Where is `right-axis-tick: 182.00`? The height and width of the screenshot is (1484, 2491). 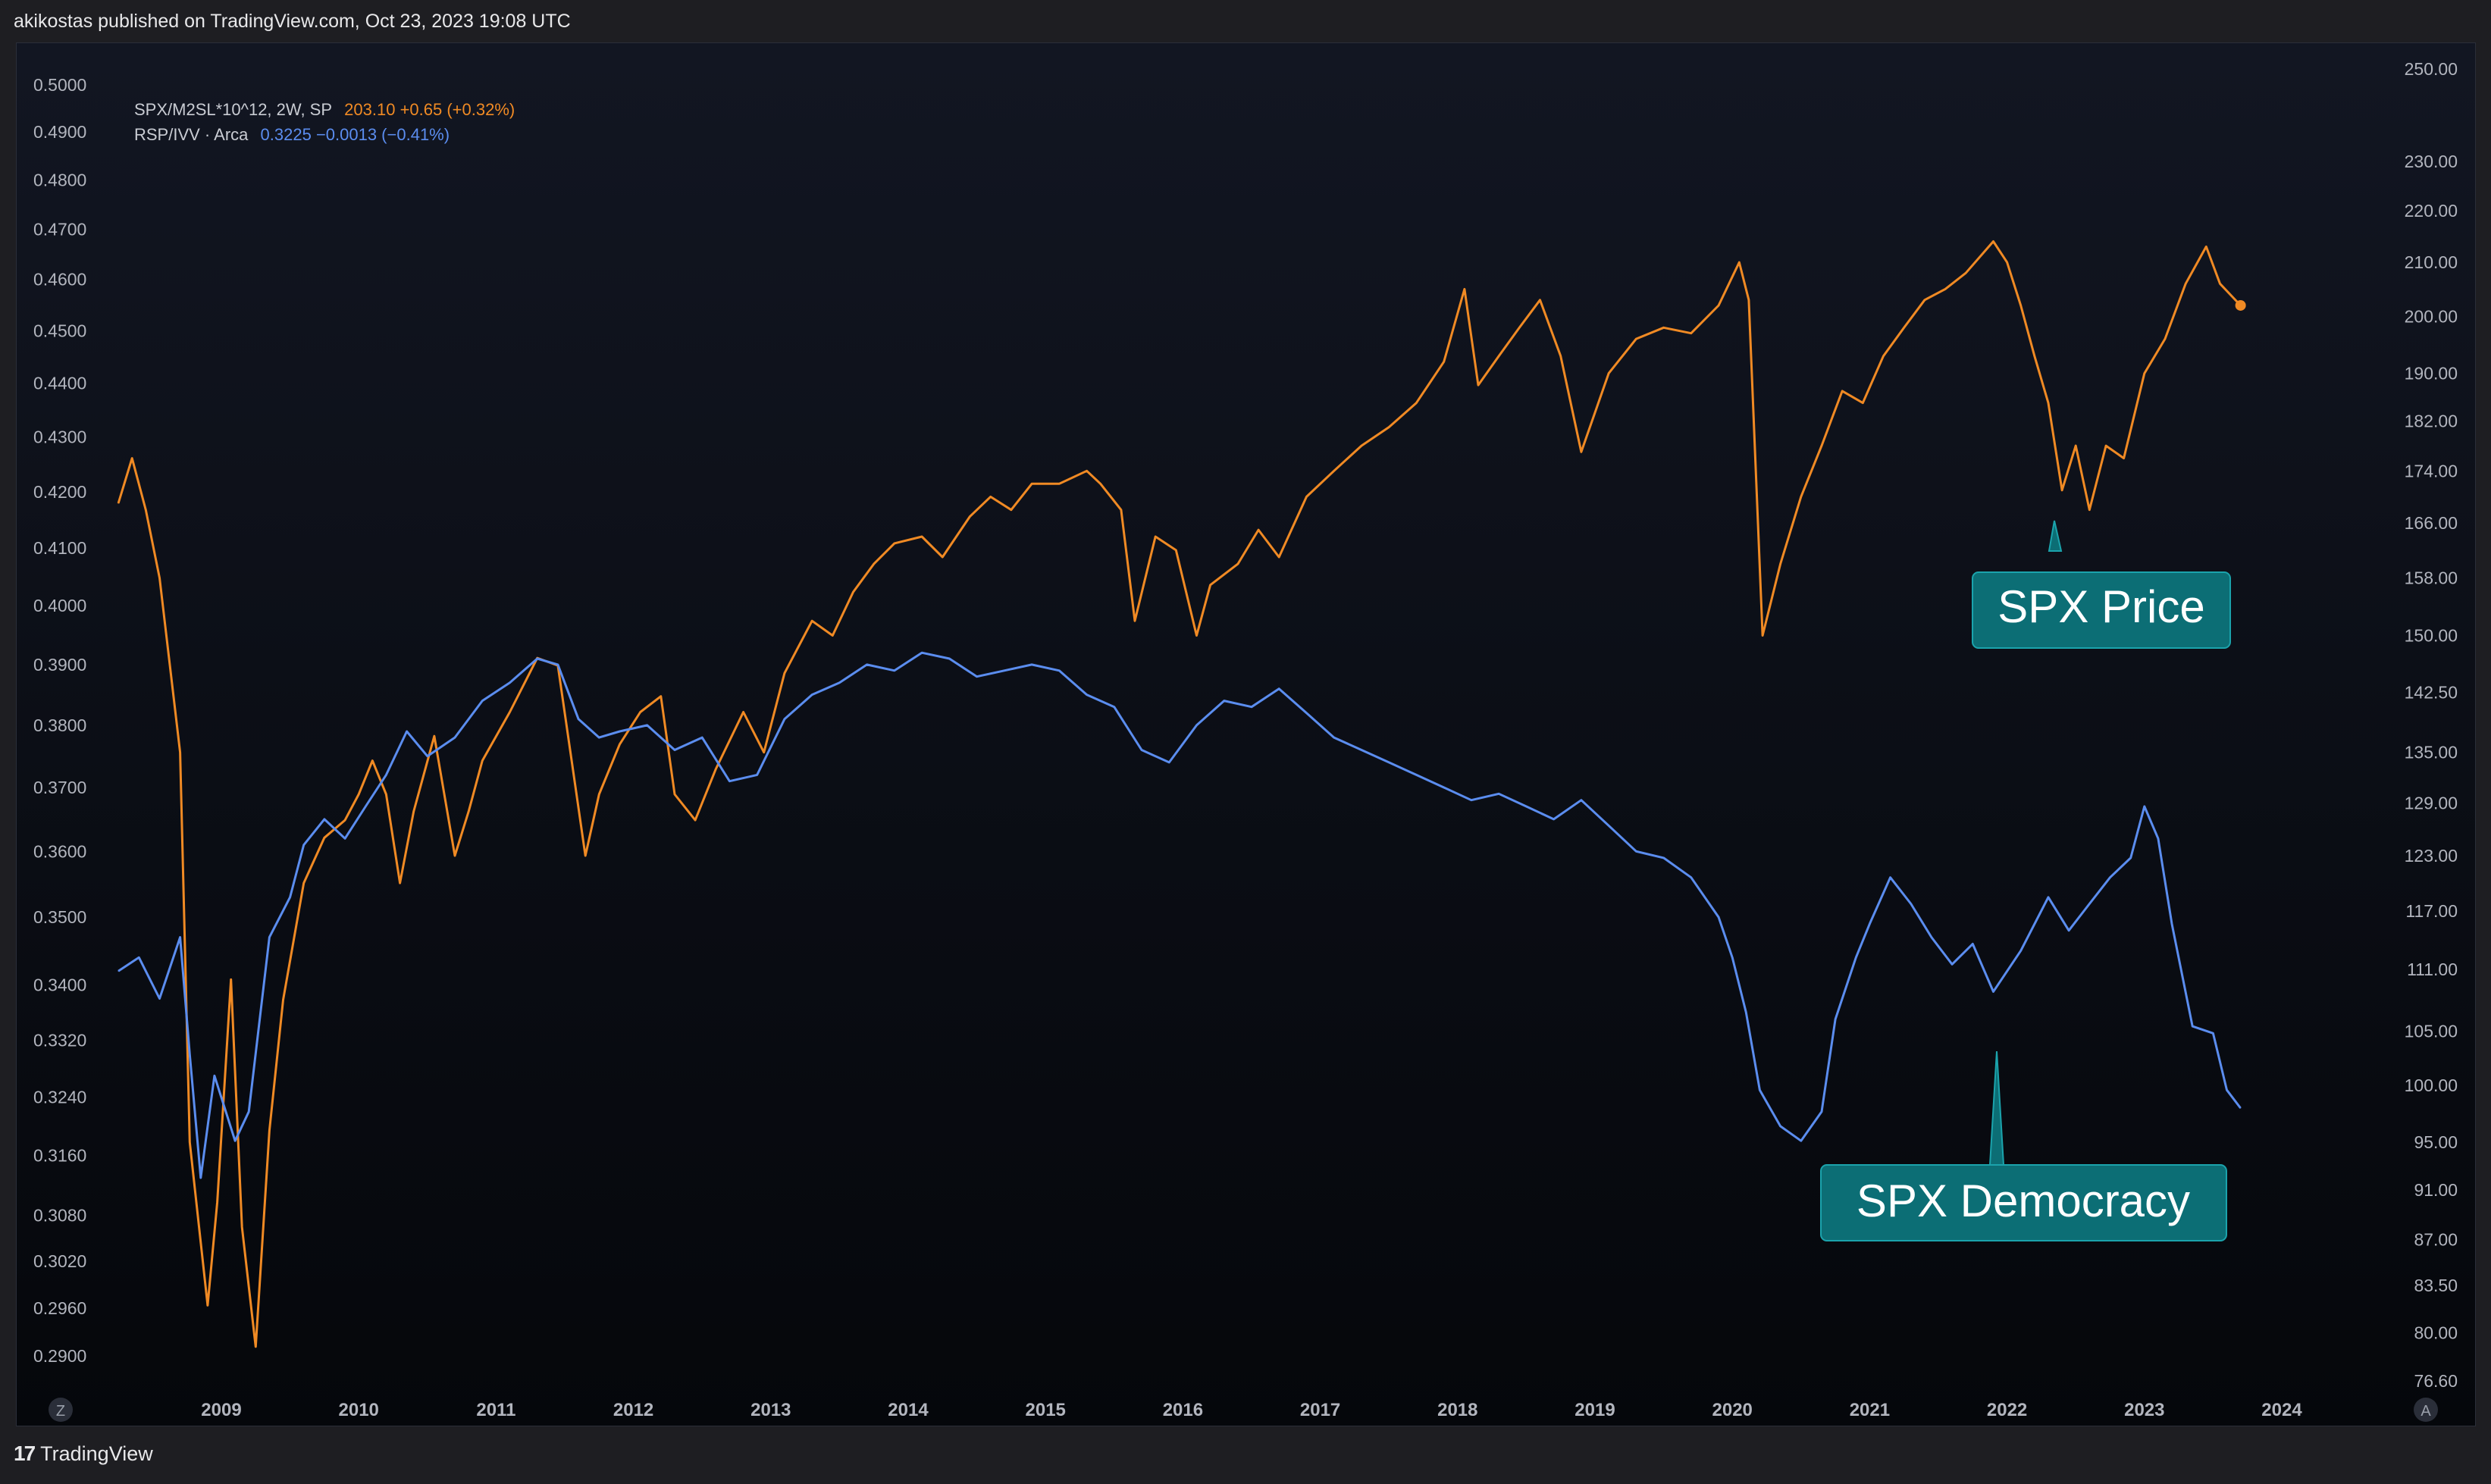
right-axis-tick: 182.00 is located at coordinates (2431, 422).